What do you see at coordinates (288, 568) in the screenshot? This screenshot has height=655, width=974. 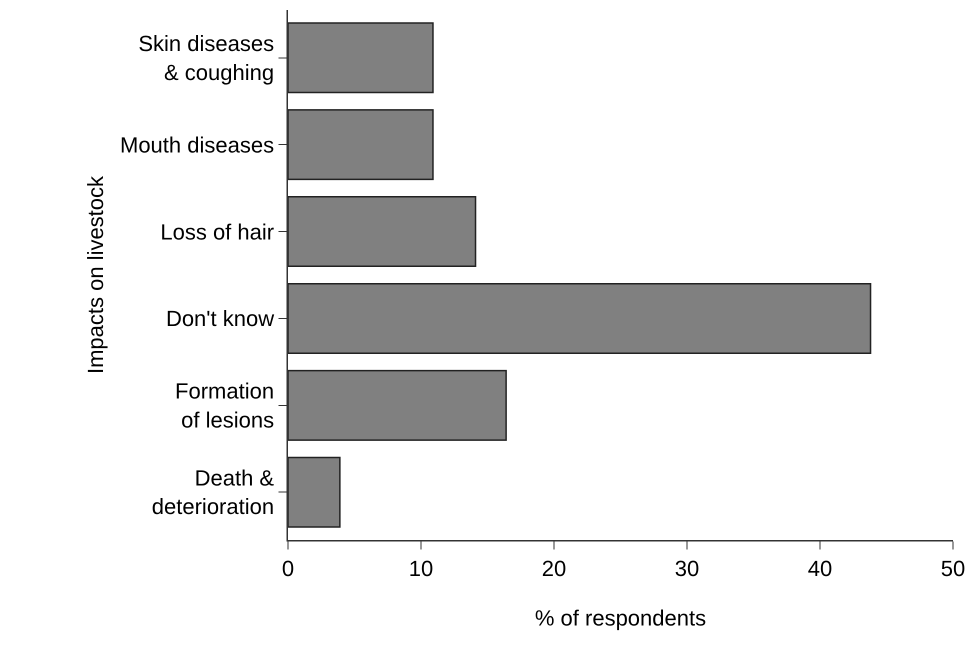 I see `x-tick-label: 0` at bounding box center [288, 568].